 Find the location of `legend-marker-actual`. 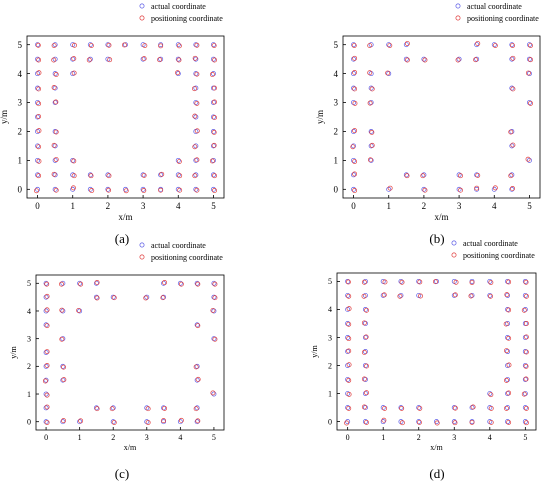

legend-marker-actual is located at coordinates (142, 6).